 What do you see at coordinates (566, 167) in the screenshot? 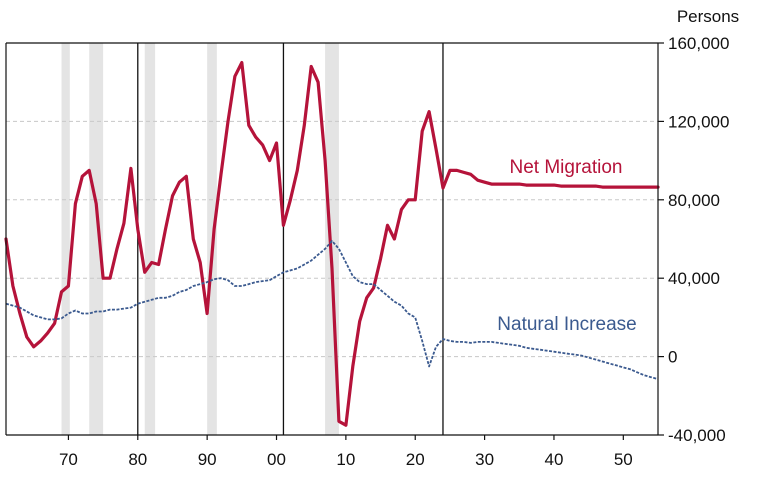
I see `series-label-net-migration: Net Migration` at bounding box center [566, 167].